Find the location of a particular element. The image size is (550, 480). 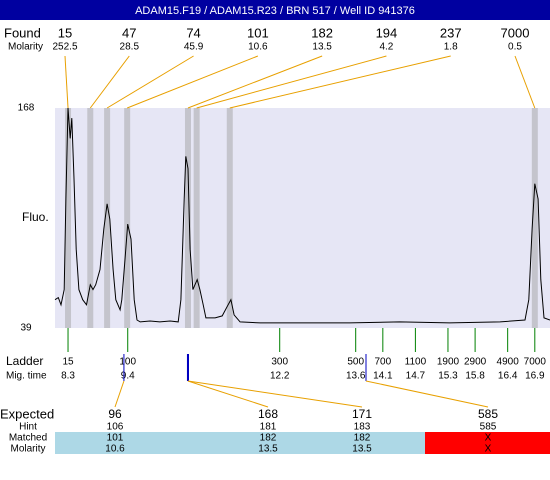

ladder-time: 8.3 is located at coordinates (68, 376).